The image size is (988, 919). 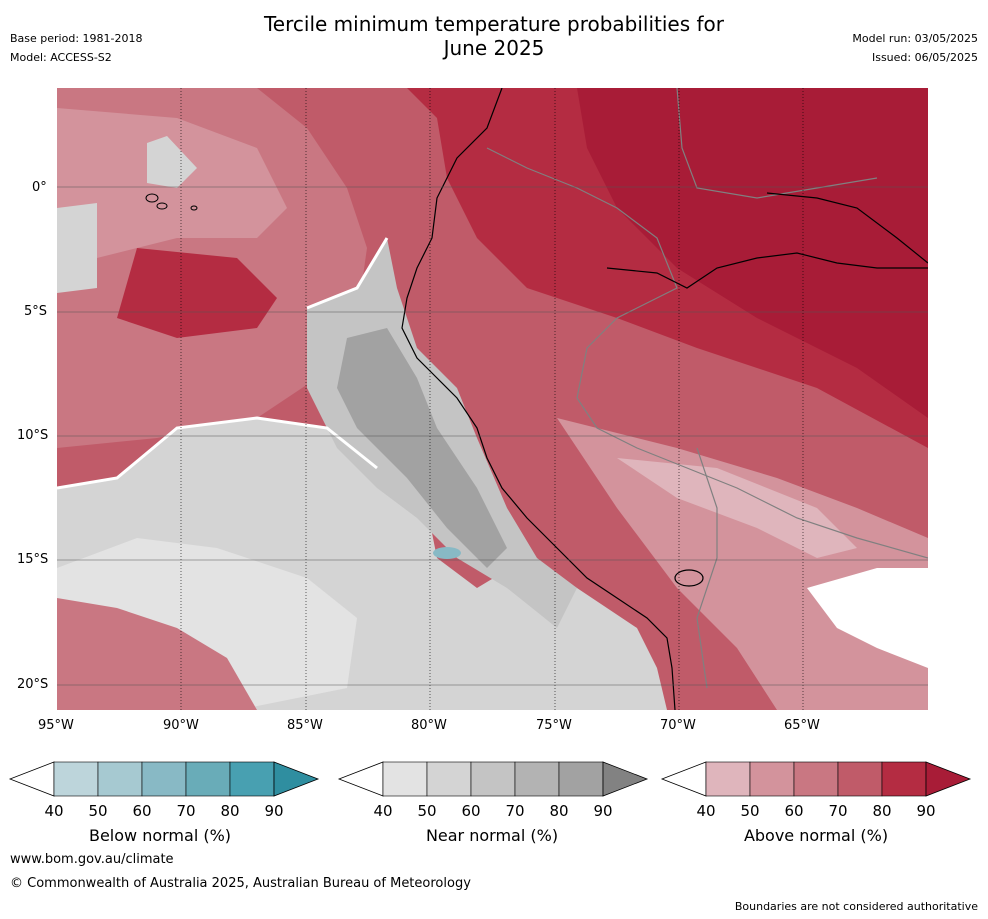 I want to click on website-text: www.bom.gov.au/climate, so click(x=92, y=859).